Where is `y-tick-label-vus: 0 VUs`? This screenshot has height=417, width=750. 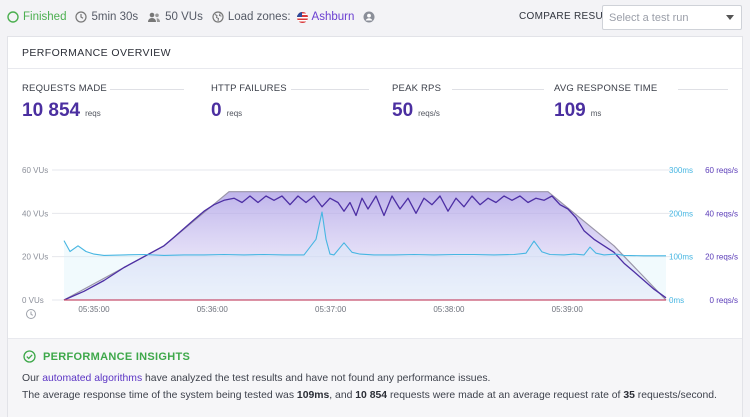
y-tick-label-vus: 0 VUs is located at coordinates (33, 300).